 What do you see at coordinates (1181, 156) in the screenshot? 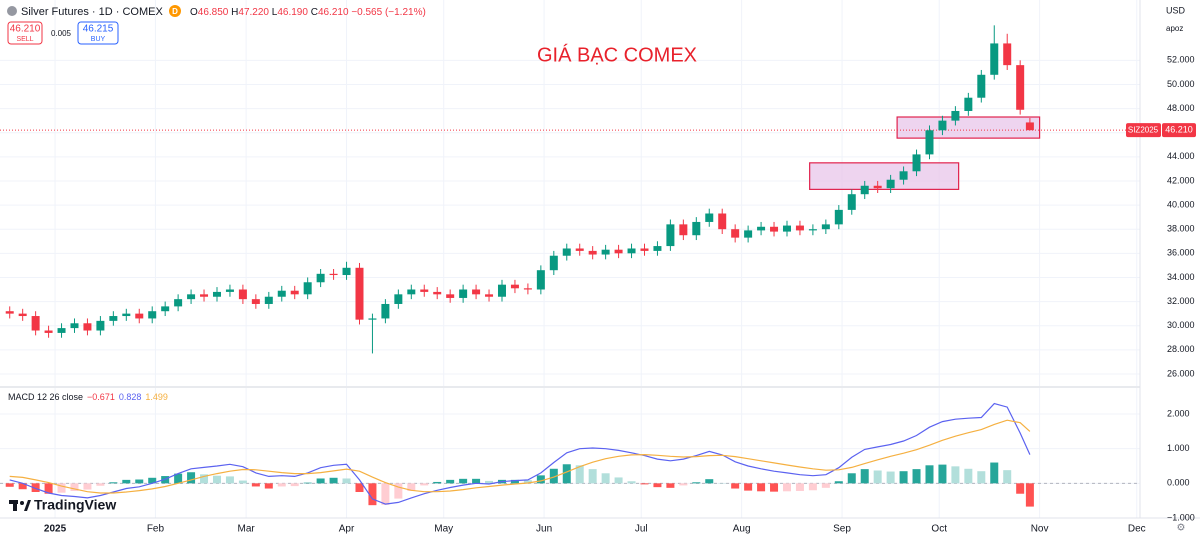
I see `y-tick-label: 44.000` at bounding box center [1181, 156].